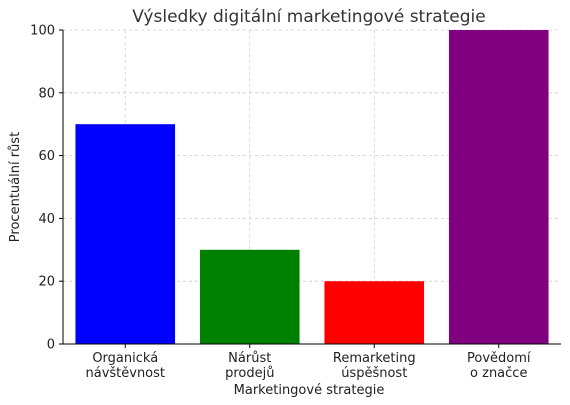 The width and height of the screenshot is (570, 405). Describe the element at coordinates (374, 366) in the screenshot. I see `x-tick-label: Remarketing úspěšnost` at that location.